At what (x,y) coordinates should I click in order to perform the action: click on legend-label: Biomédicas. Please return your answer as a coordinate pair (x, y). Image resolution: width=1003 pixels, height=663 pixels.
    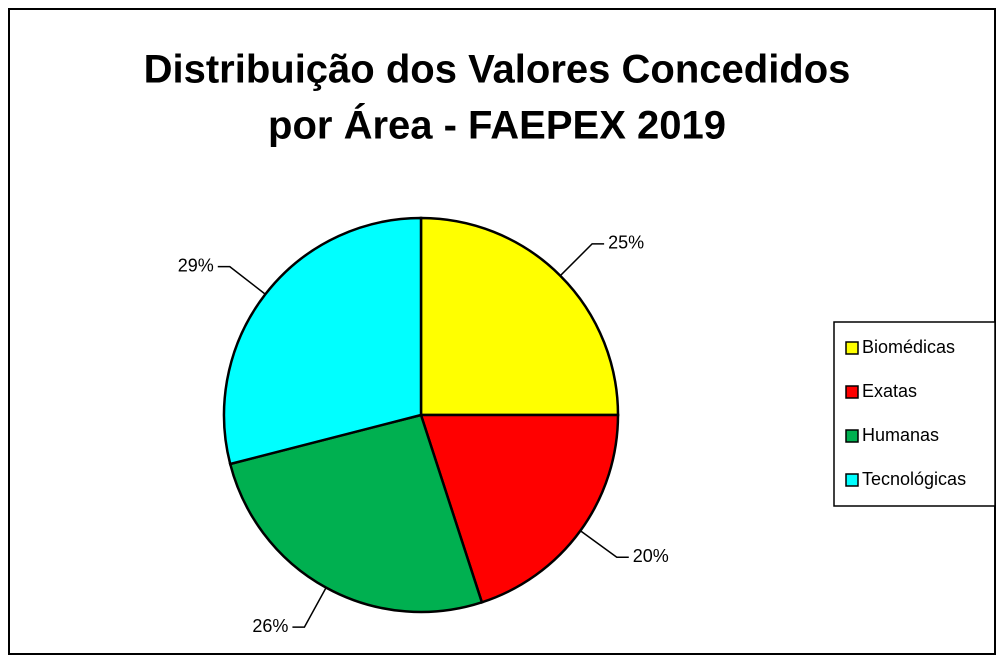
    Looking at the image, I should click on (908, 347).